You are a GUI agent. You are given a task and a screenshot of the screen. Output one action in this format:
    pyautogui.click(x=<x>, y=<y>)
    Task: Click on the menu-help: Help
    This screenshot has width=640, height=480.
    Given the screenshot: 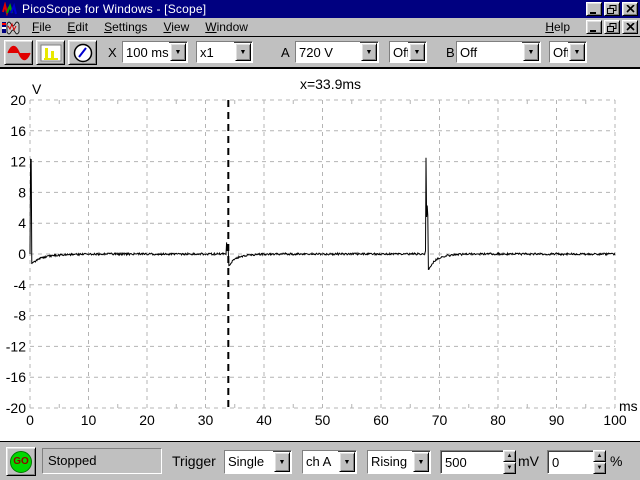 What is the action you would take?
    pyautogui.click(x=557, y=27)
    